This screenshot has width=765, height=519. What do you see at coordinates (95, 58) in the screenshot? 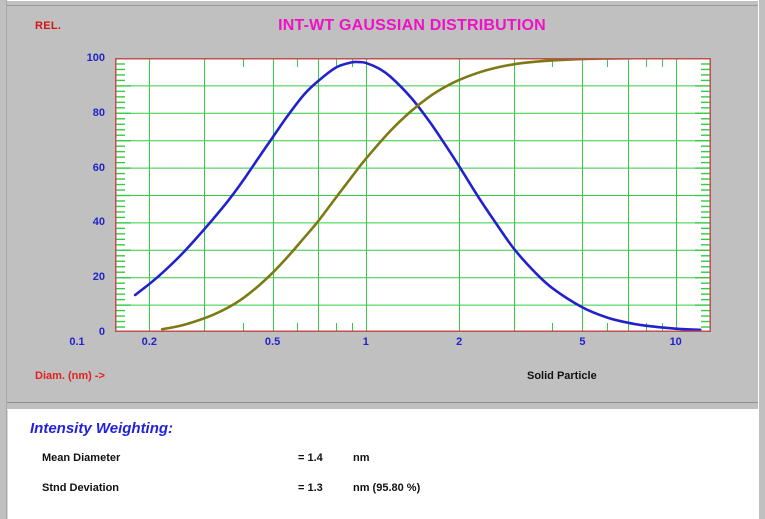
I see `y-tick-label: 100` at bounding box center [95, 58].